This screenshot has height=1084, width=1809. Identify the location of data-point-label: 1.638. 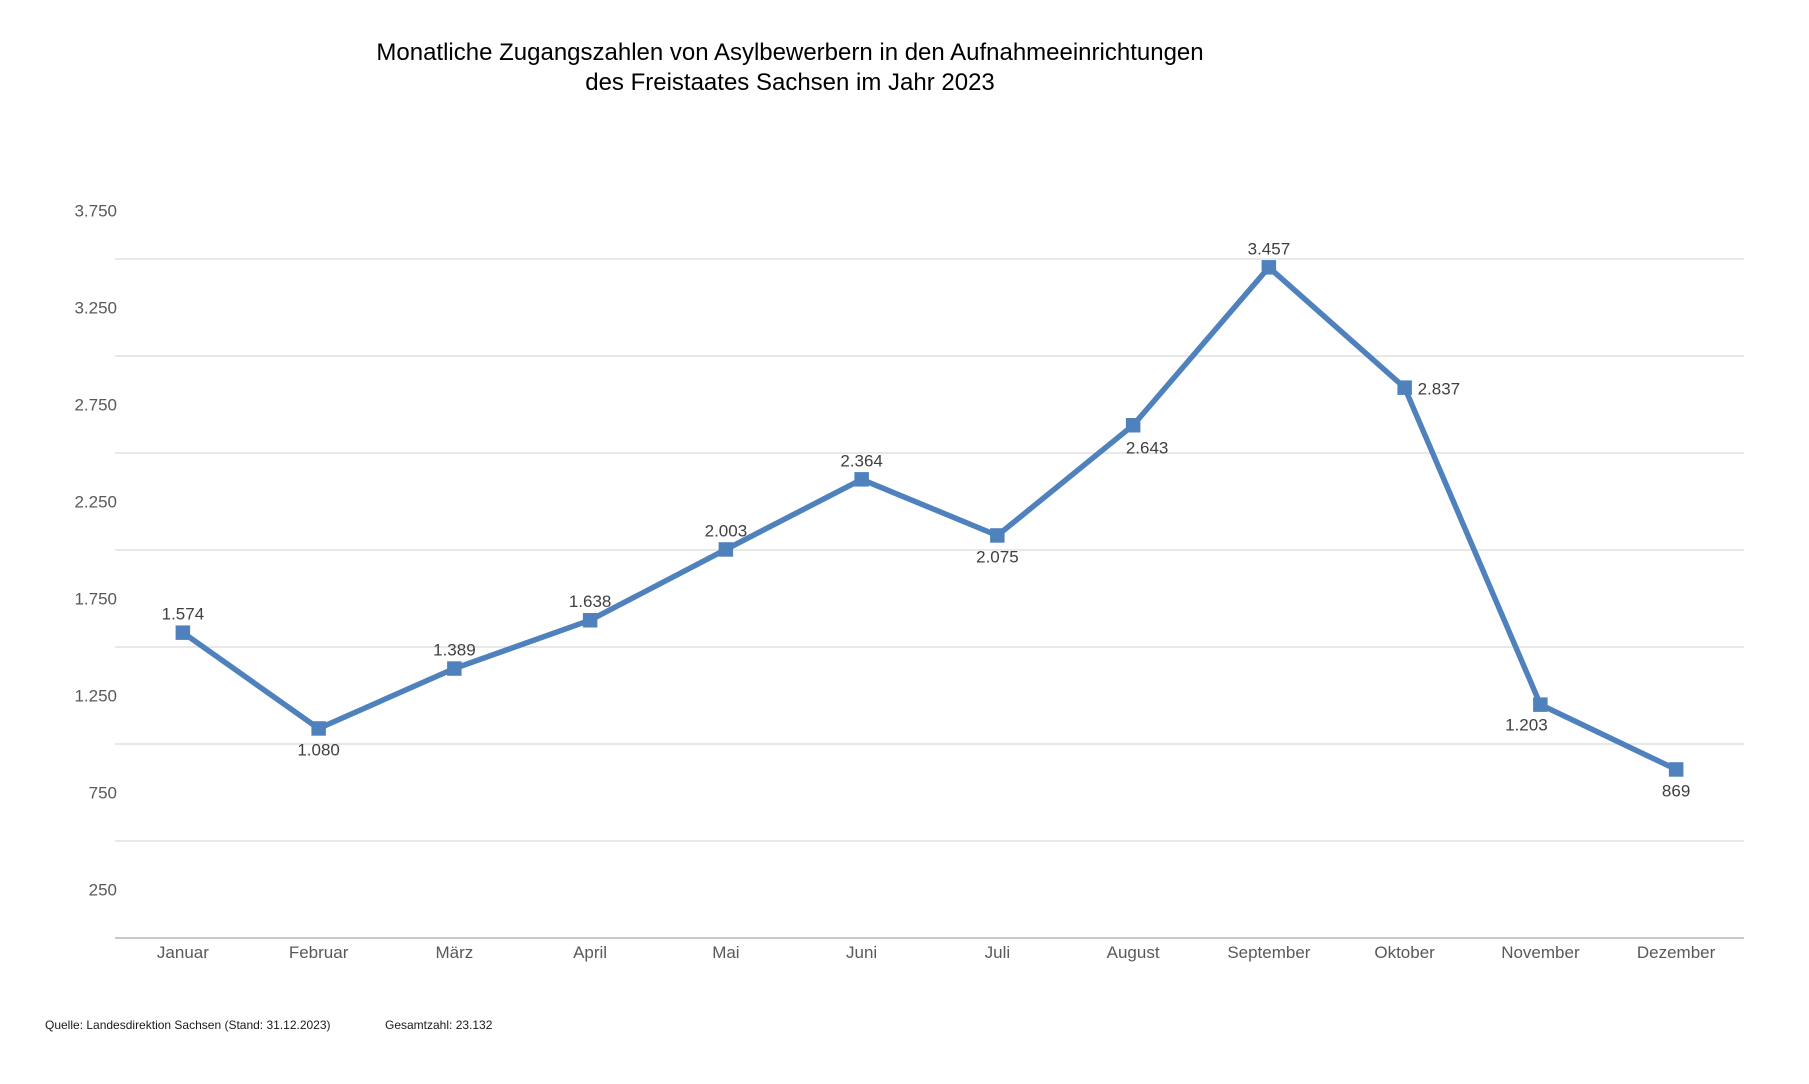
(590, 601).